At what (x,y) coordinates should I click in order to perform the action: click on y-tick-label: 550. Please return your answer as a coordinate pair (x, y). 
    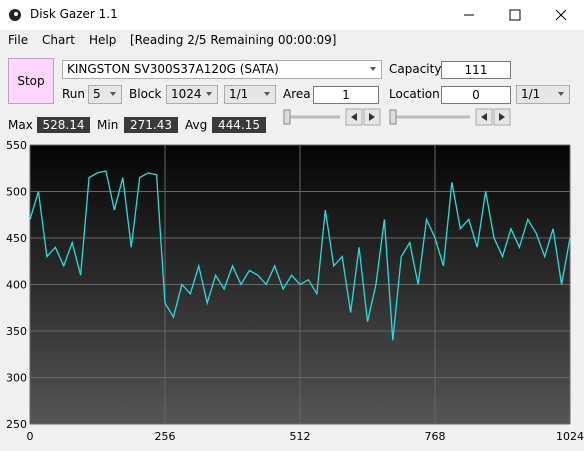
    Looking at the image, I should click on (16, 145).